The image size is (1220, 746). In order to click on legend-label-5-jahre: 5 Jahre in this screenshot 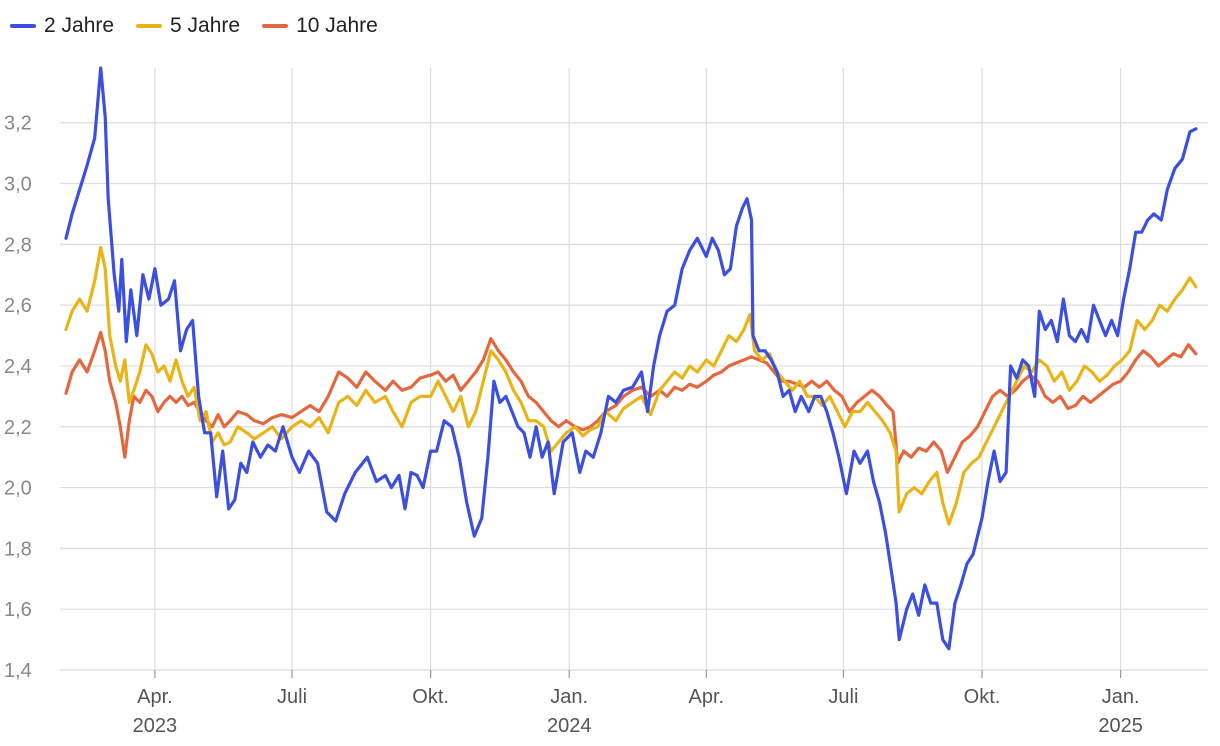, I will do `click(205, 25)`.